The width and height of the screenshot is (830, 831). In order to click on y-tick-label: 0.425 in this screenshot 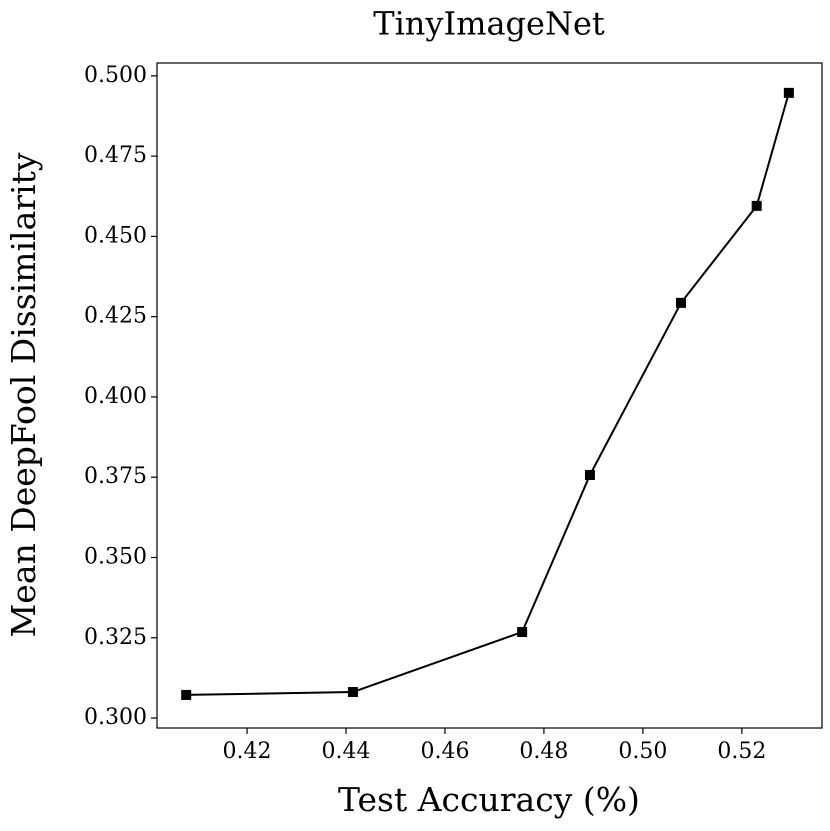, I will do `click(115, 316)`.